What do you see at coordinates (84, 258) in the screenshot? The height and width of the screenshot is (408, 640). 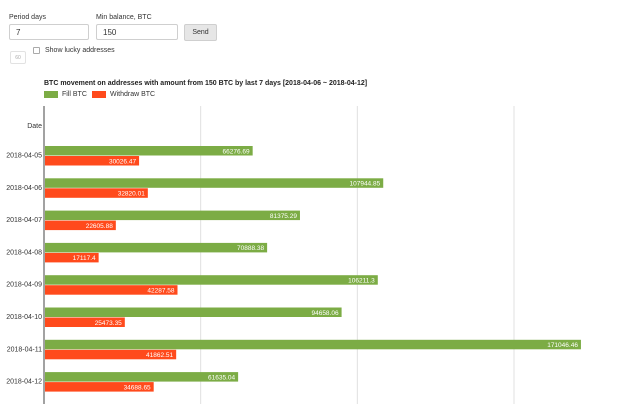 I see `data-label: 17117.4` at bounding box center [84, 258].